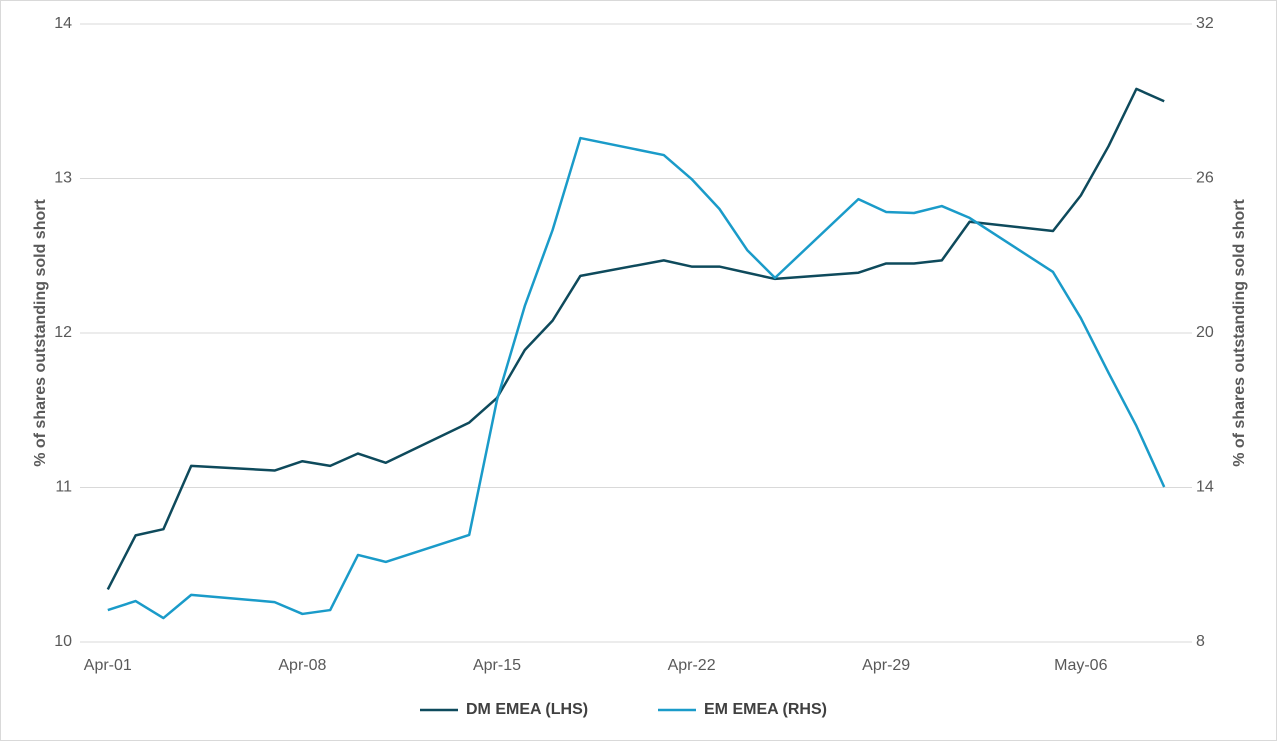 Image resolution: width=1277 pixels, height=741 pixels. I want to click on y-tick-label: 10, so click(63, 641).